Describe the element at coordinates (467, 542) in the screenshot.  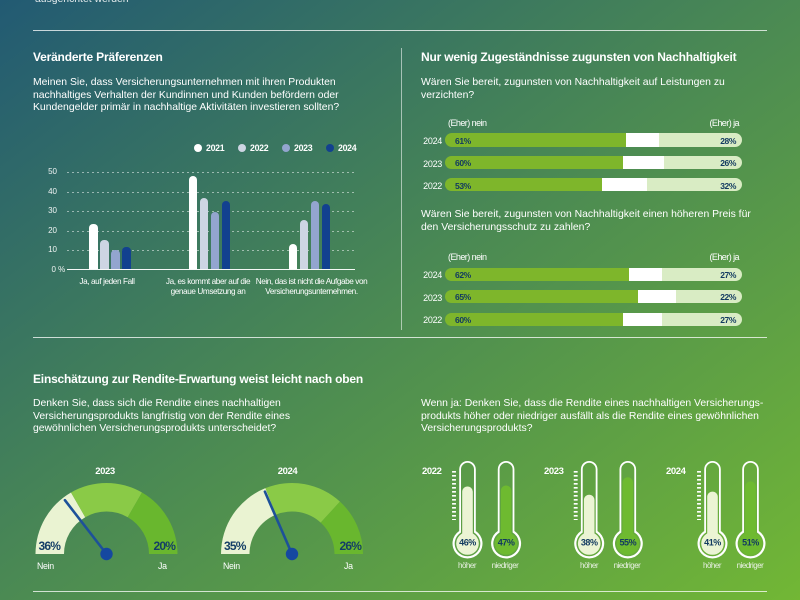
I see `svg-text: 46%` at that location.